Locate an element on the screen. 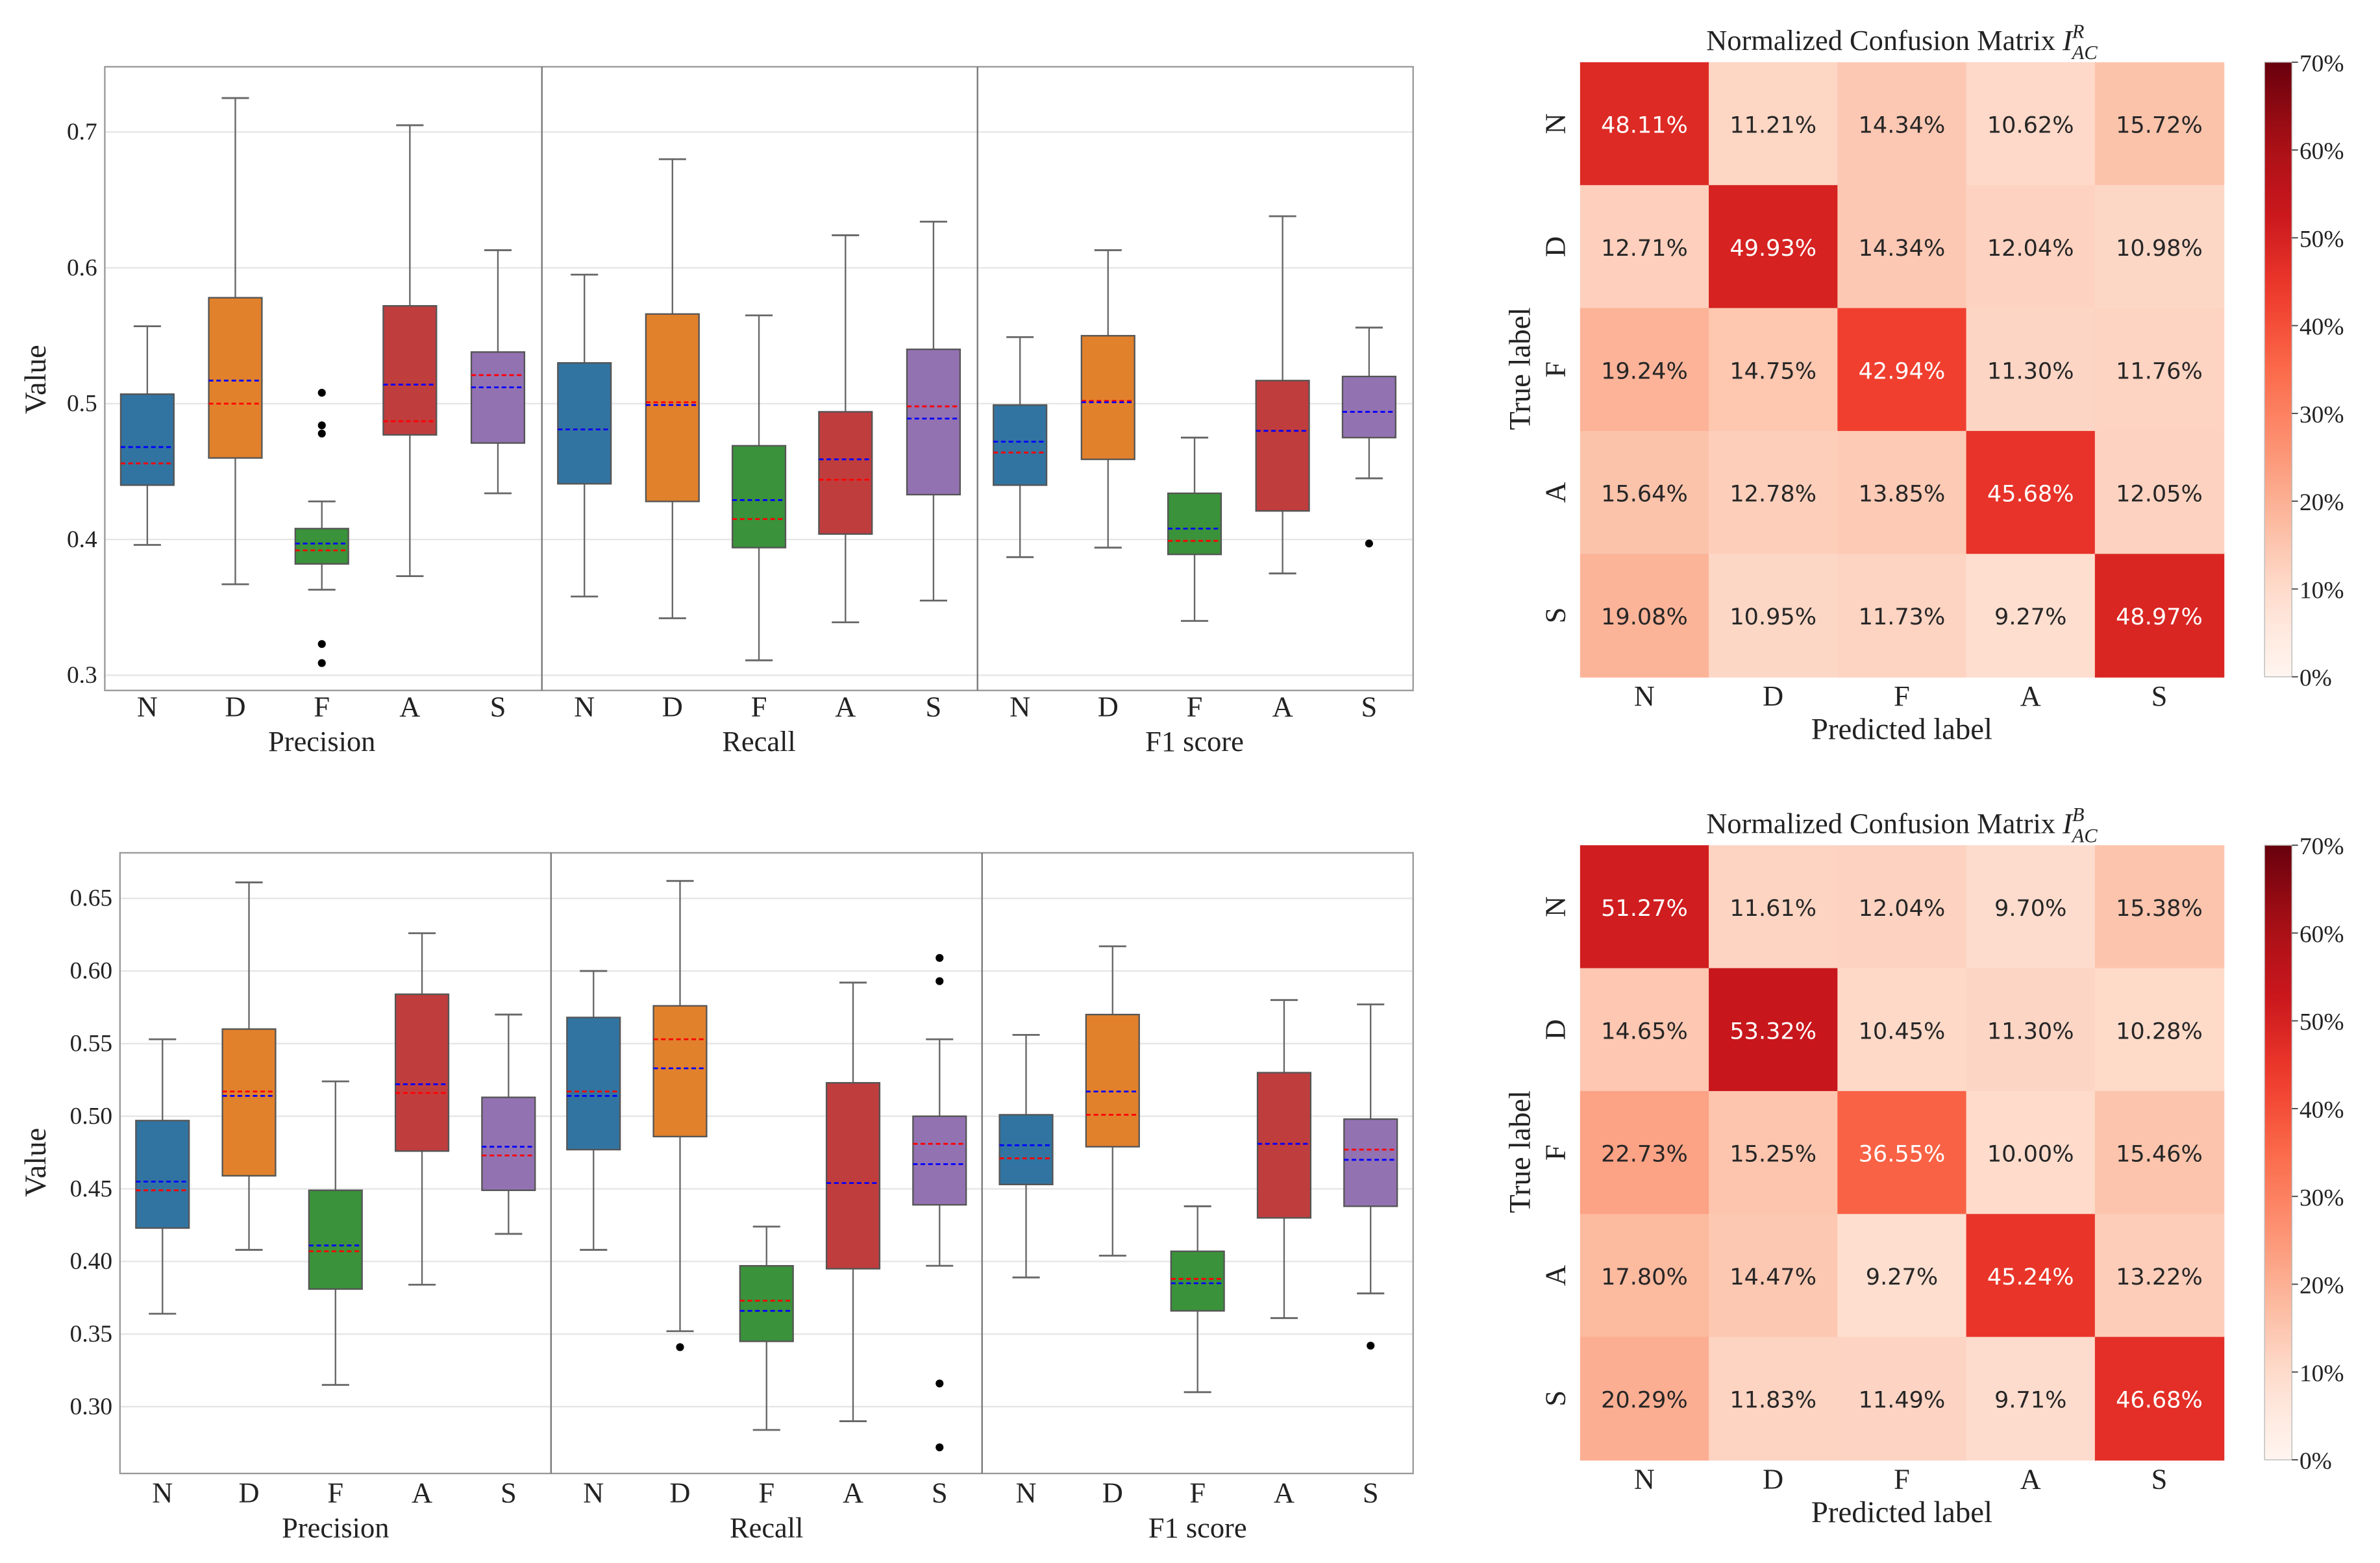  cell-value: 10.00% is located at coordinates (2031, 1154).